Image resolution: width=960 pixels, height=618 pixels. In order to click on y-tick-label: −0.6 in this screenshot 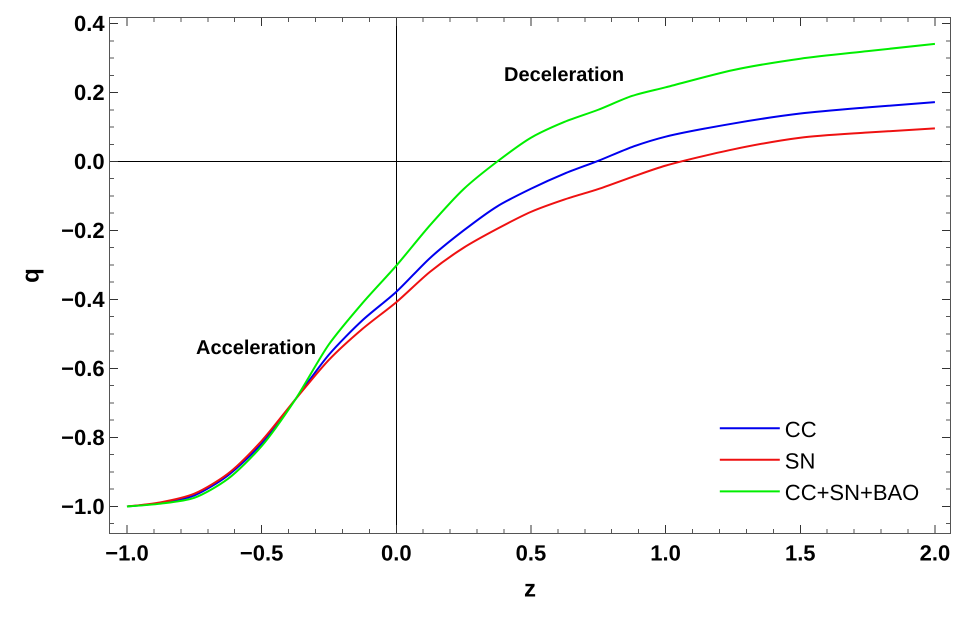, I will do `click(83, 369)`.